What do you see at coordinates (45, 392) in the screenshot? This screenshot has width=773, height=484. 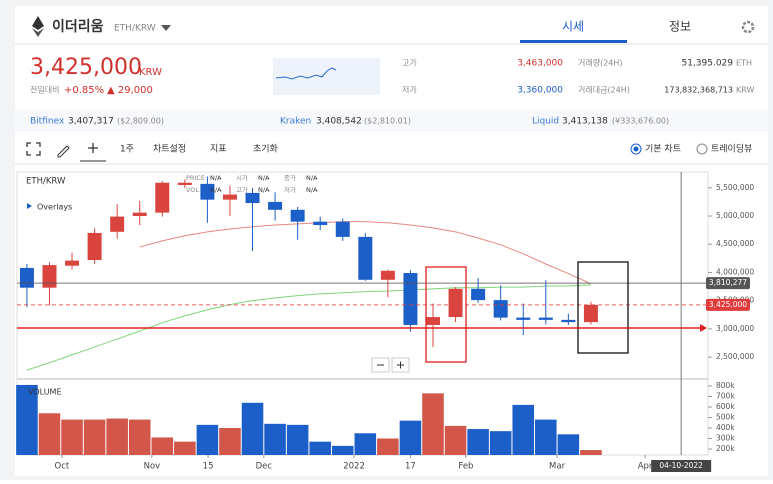 I see `volume-label: VOLUME` at bounding box center [45, 392].